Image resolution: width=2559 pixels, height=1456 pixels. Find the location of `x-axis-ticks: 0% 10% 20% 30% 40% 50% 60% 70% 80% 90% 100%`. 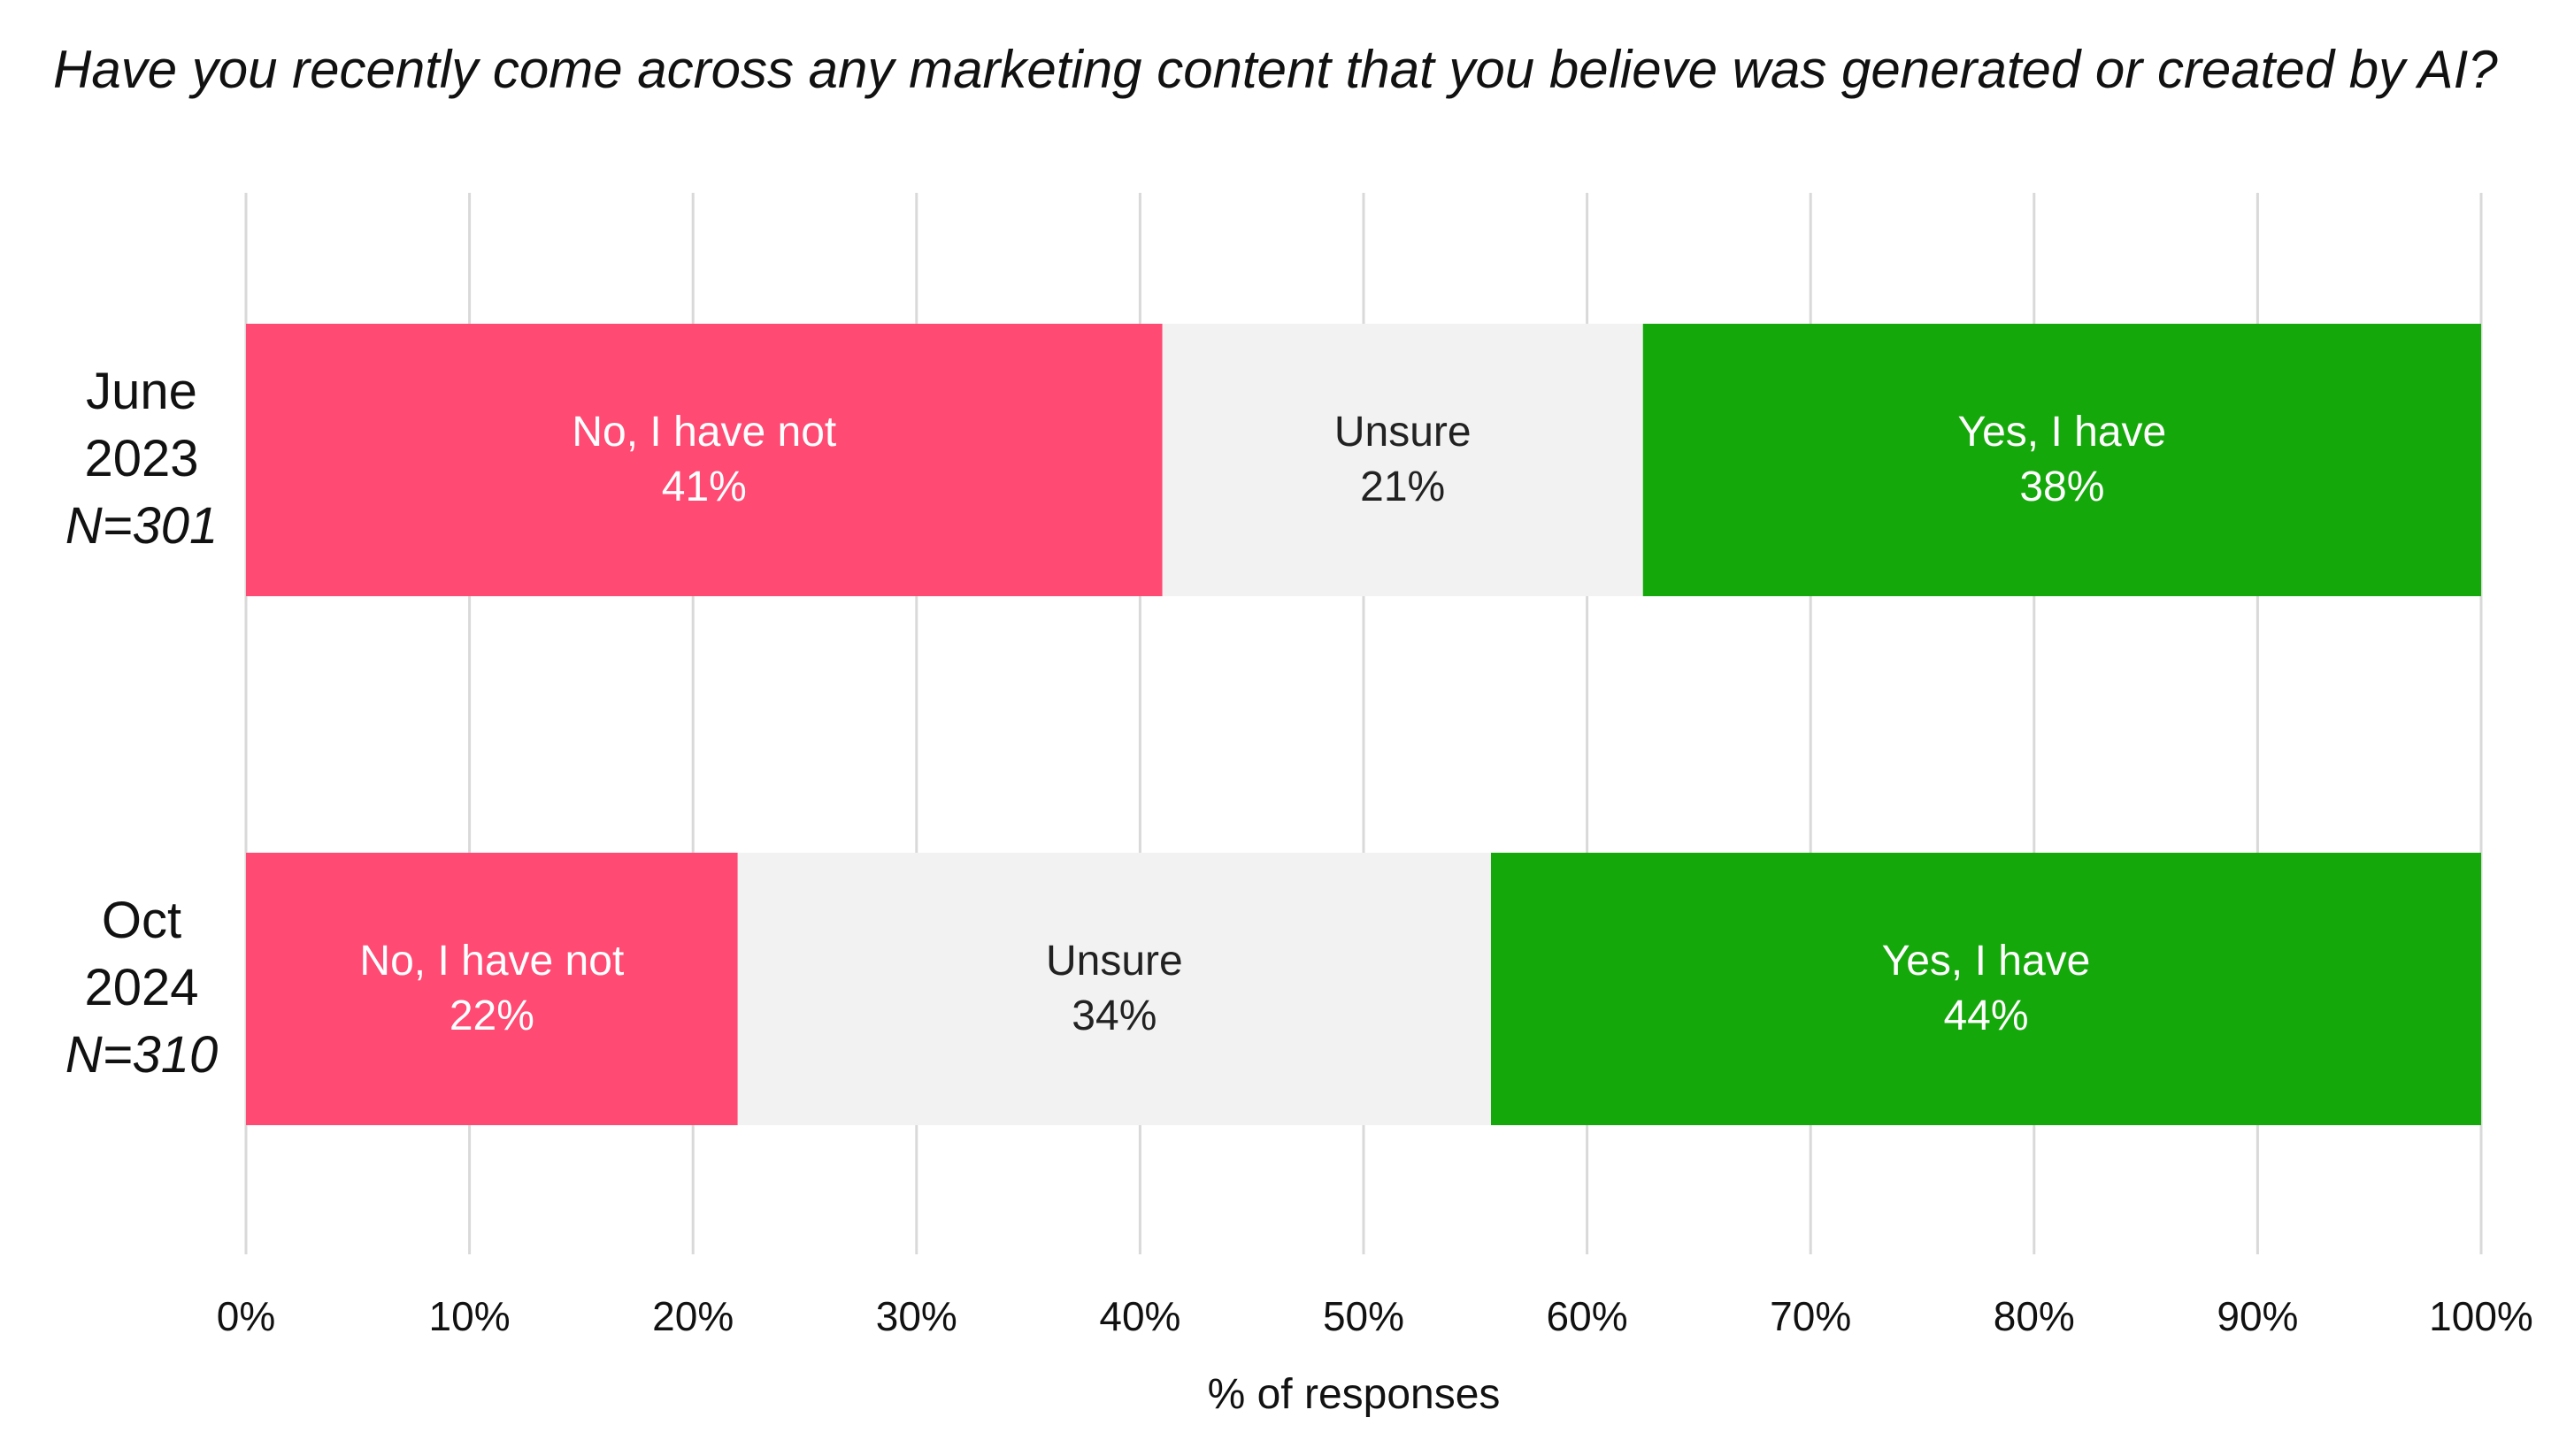

x-axis-ticks: 0% 10% 20% 30% 40% 50% 60% 70% 80% 90% 100% is located at coordinates (1375, 1316).